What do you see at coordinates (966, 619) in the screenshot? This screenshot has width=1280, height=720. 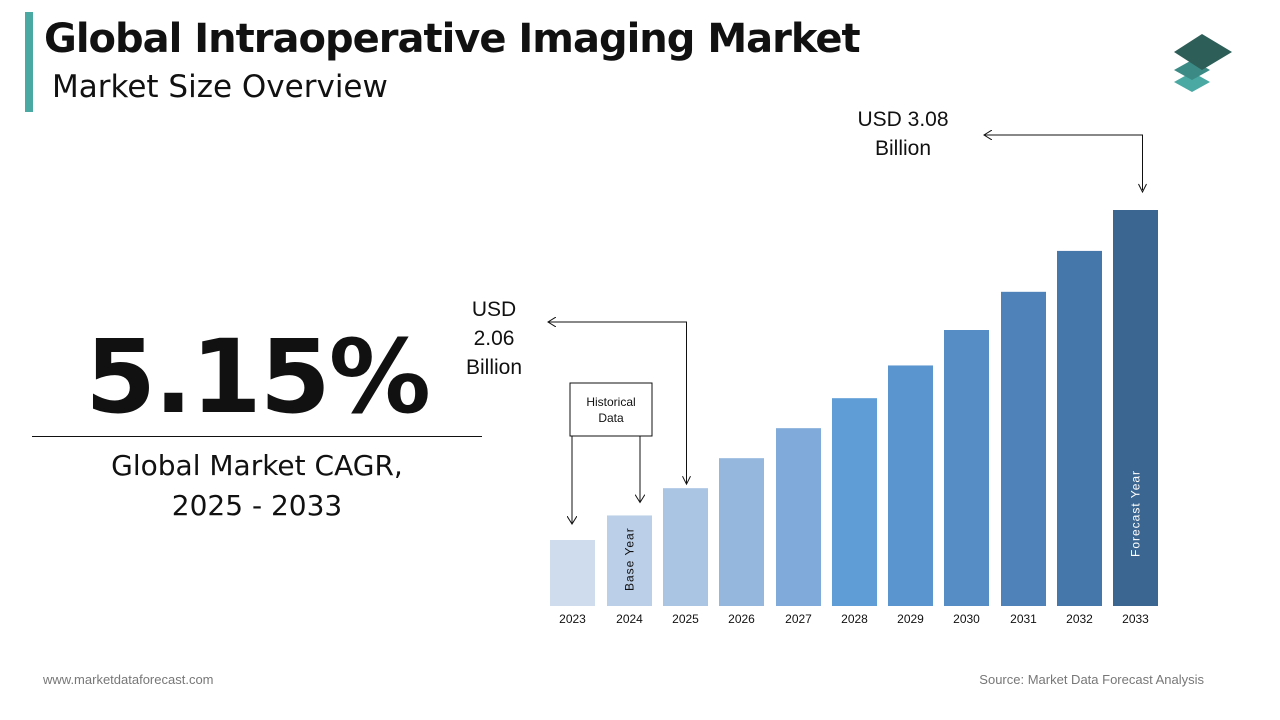 I see `x-tick-label-2030: 2030` at bounding box center [966, 619].